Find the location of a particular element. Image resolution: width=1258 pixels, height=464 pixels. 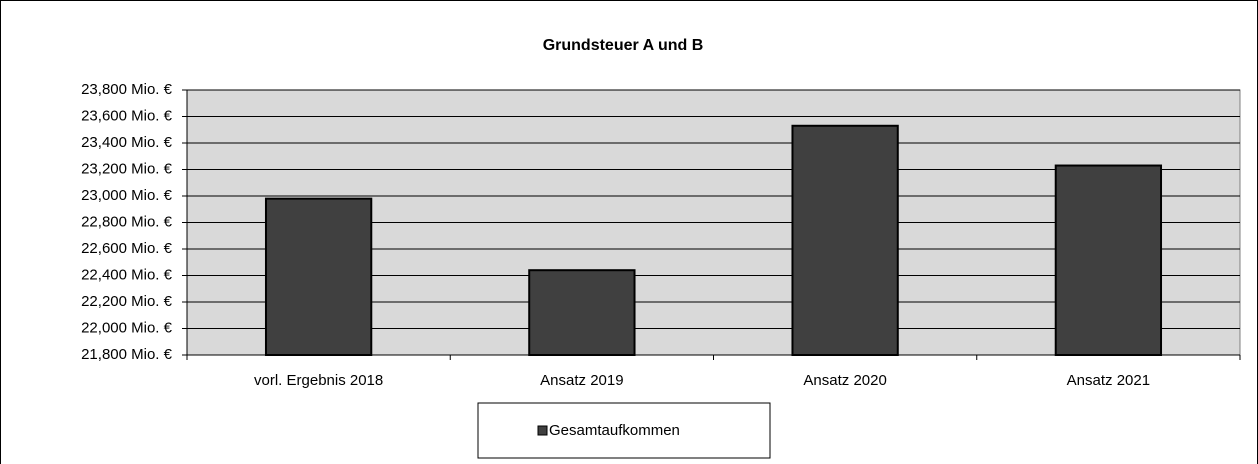

y-tick-label: 22,400 Mio. € is located at coordinates (127, 274).